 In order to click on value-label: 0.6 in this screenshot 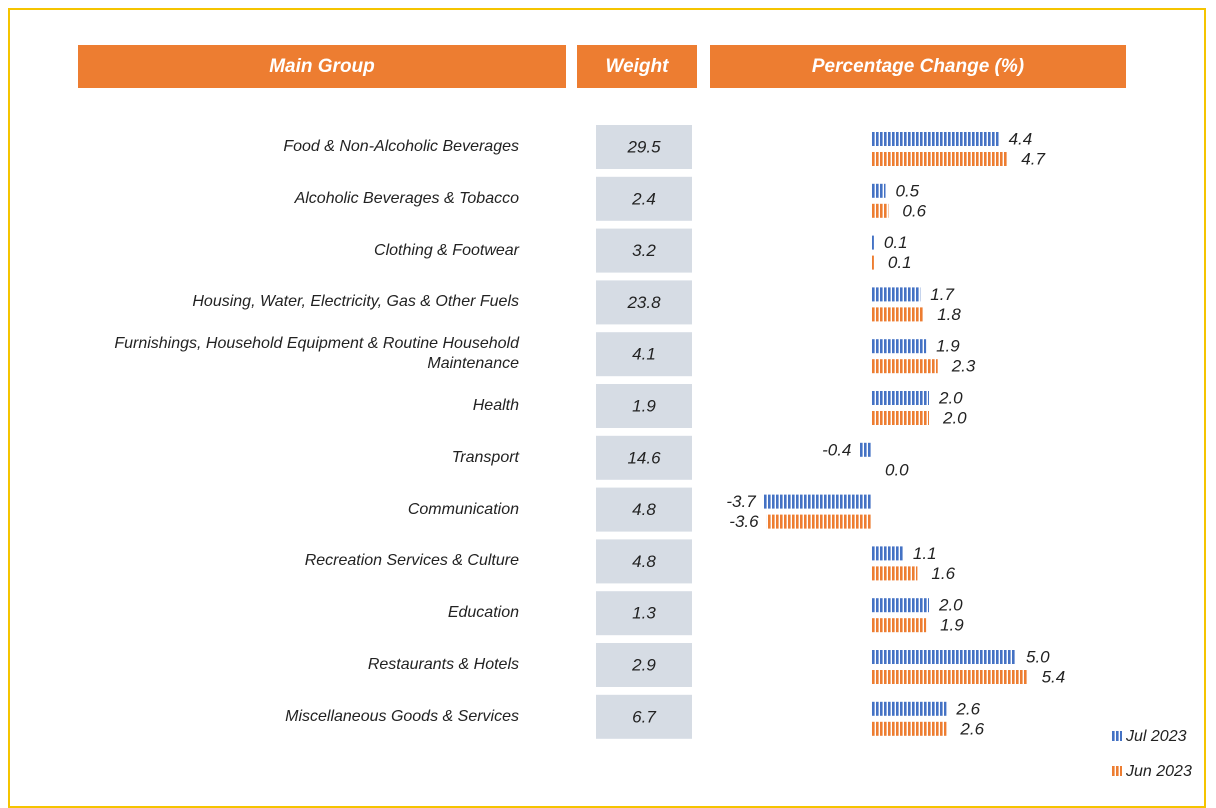, I will do `click(914, 210)`.